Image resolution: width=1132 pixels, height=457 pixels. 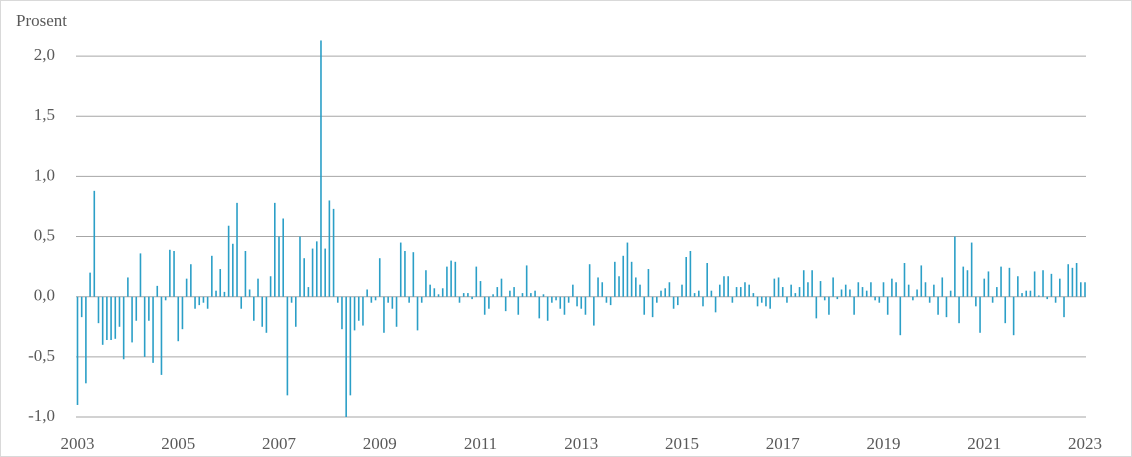 I want to click on x-tick-label: 2003, so click(x=78, y=443).